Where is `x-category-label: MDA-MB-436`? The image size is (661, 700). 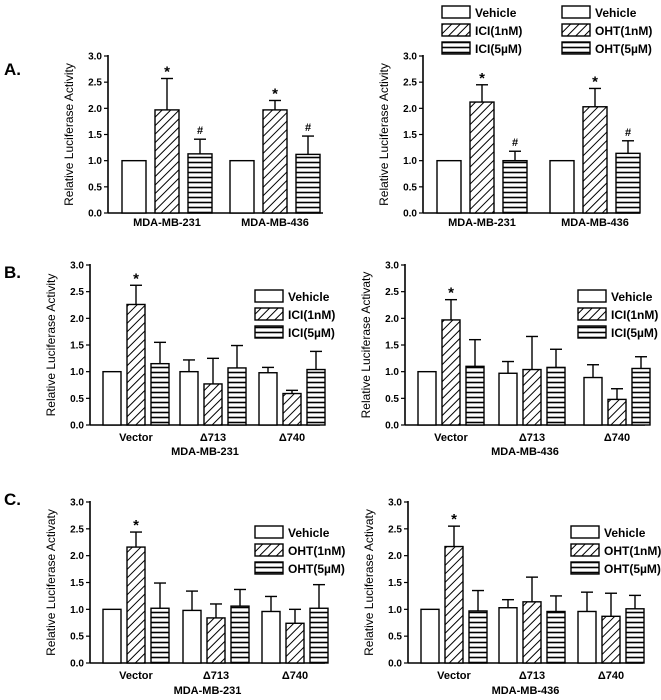 x-category-label: MDA-MB-436 is located at coordinates (275, 223).